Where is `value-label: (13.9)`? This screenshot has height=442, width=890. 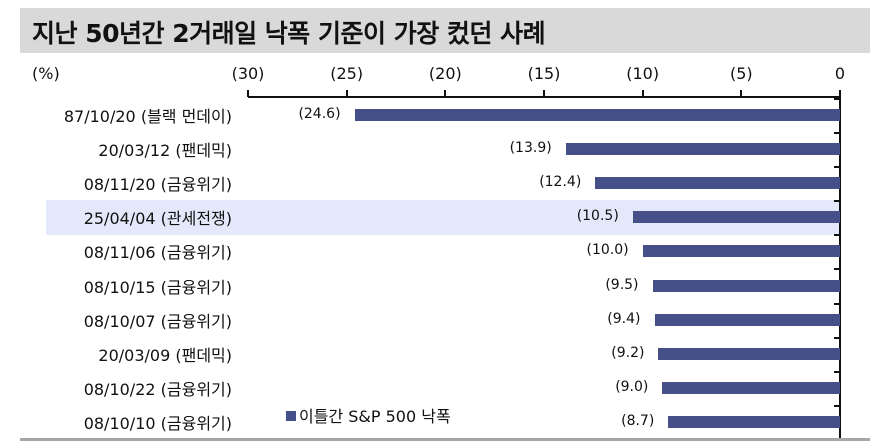 value-label: (13.9) is located at coordinates (530, 148).